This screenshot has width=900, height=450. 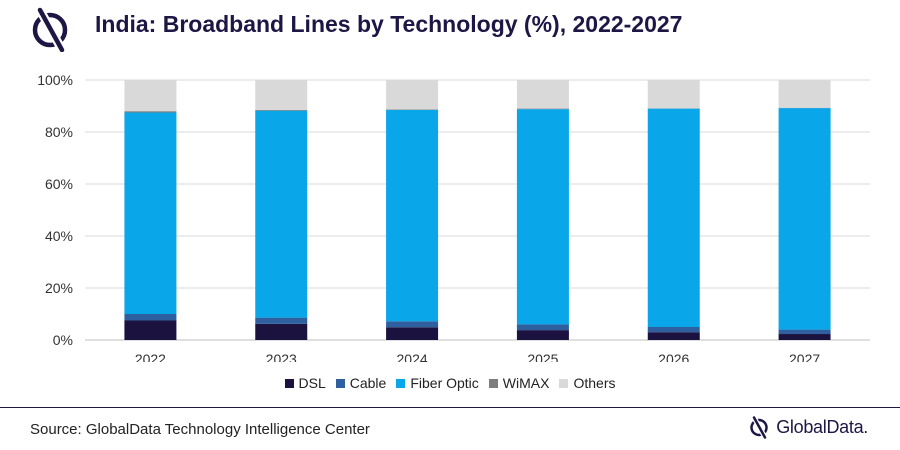 I want to click on legend-item: DSL, so click(x=305, y=383).